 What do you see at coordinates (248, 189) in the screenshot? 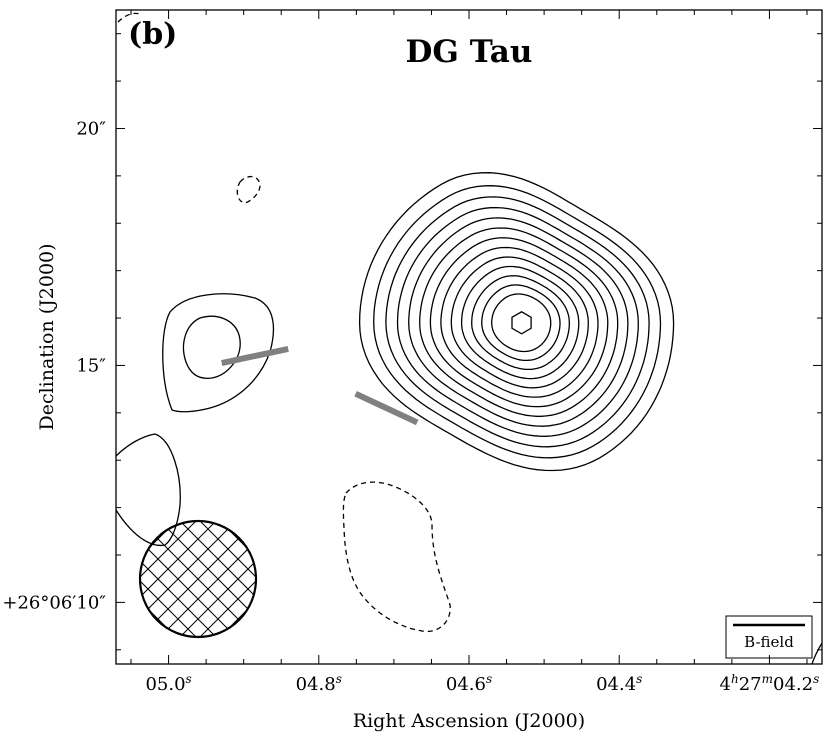
I see `negative-contour-north` at bounding box center [248, 189].